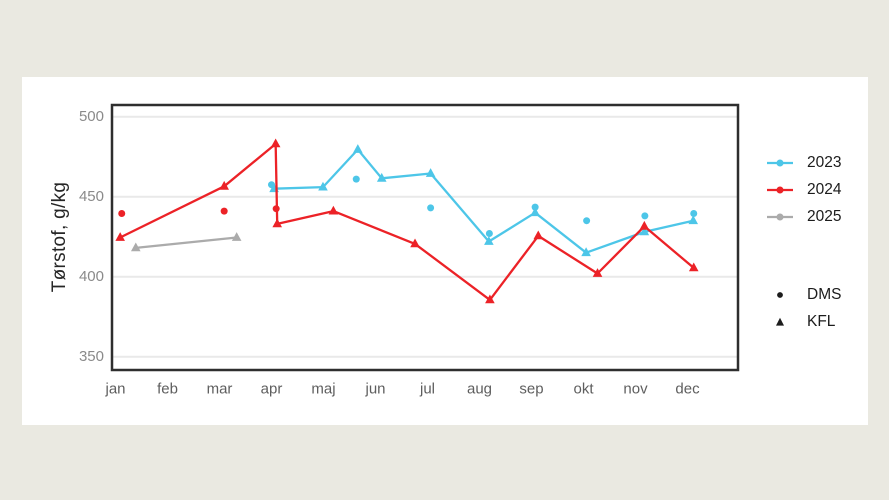 The height and width of the screenshot is (500, 889). Describe the element at coordinates (821, 321) in the screenshot. I see `legend-item-KFL-label: KFL` at that location.